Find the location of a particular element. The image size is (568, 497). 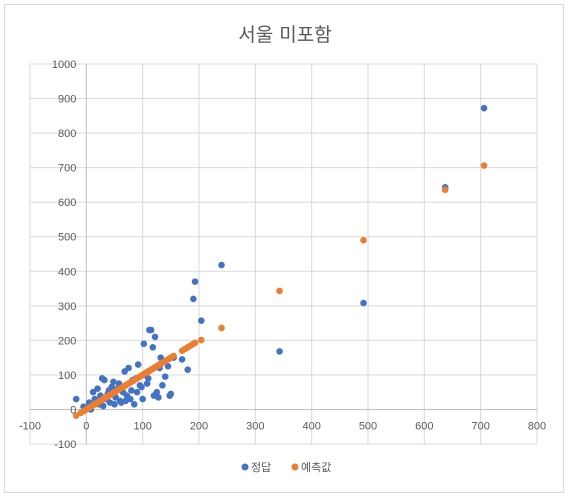

x-tick-label: 500 is located at coordinates (368, 426).